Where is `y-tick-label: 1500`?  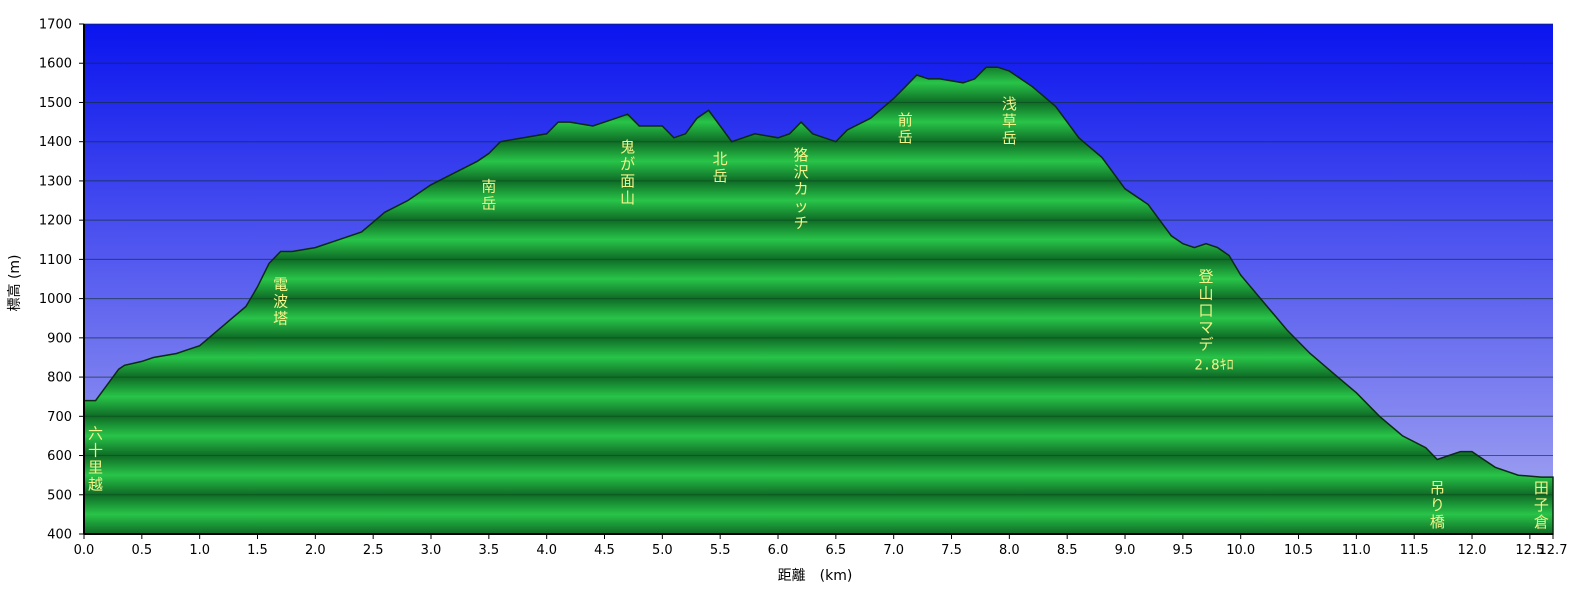
y-tick-label: 1500 is located at coordinates (55, 103).